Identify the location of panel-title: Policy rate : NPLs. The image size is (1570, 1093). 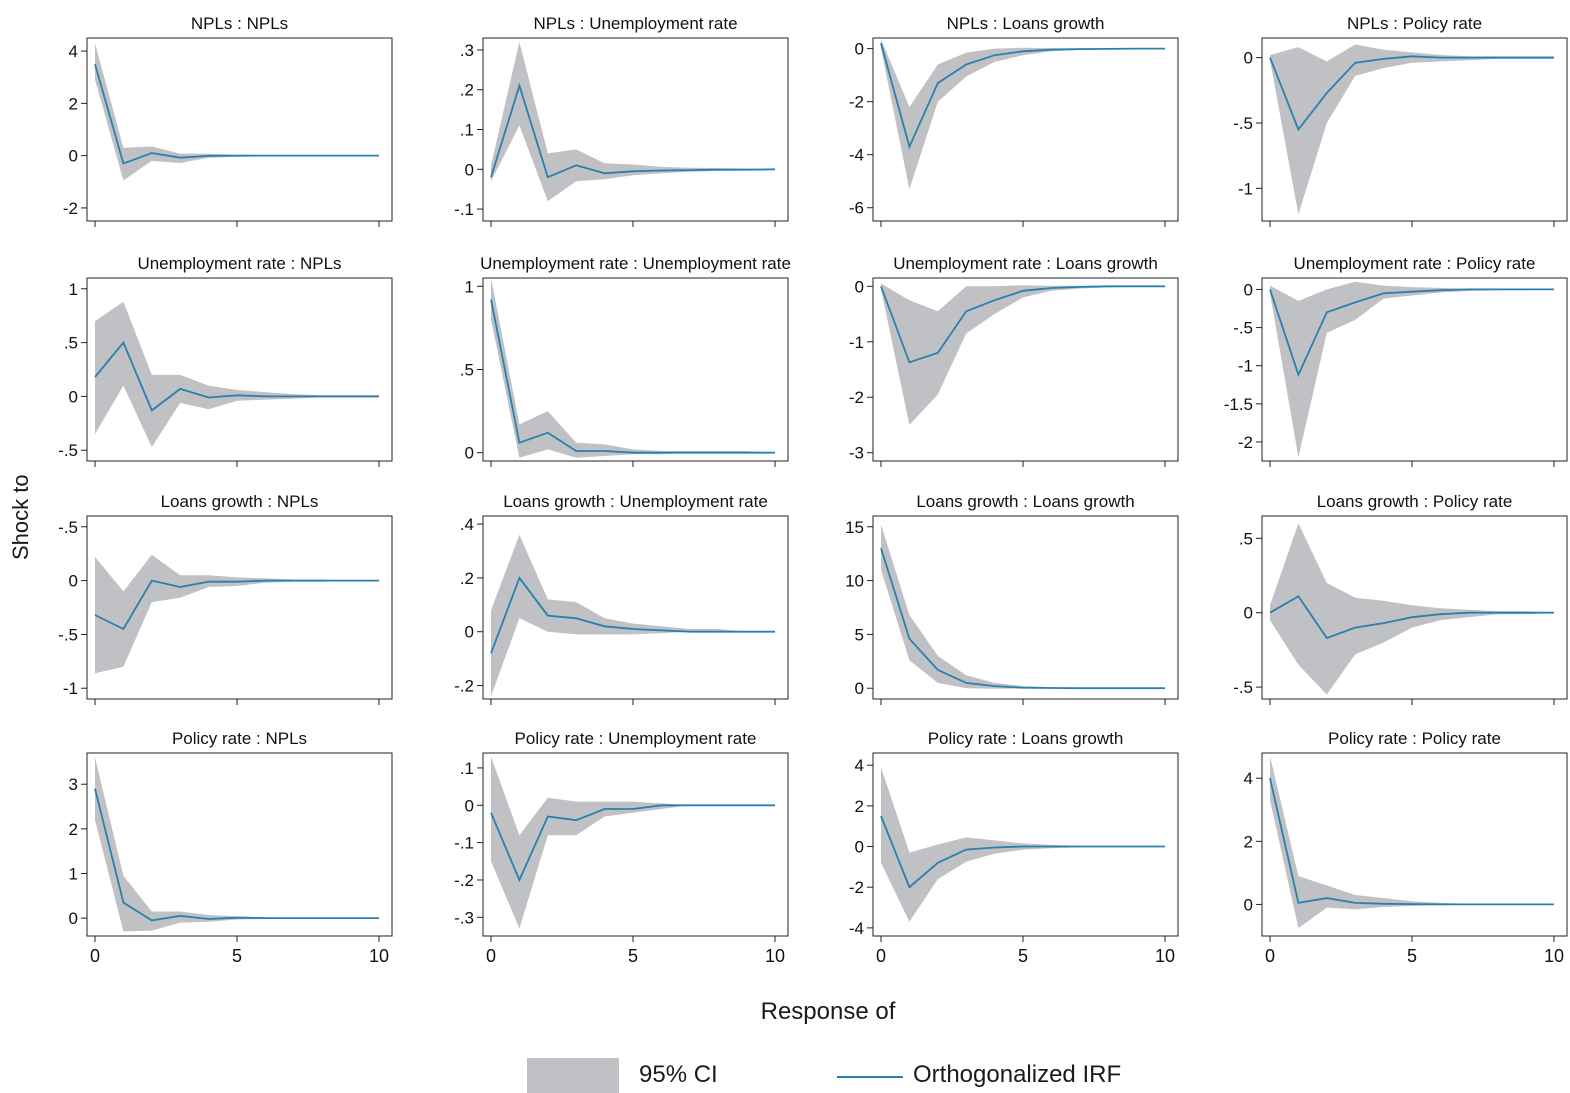
(239, 738).